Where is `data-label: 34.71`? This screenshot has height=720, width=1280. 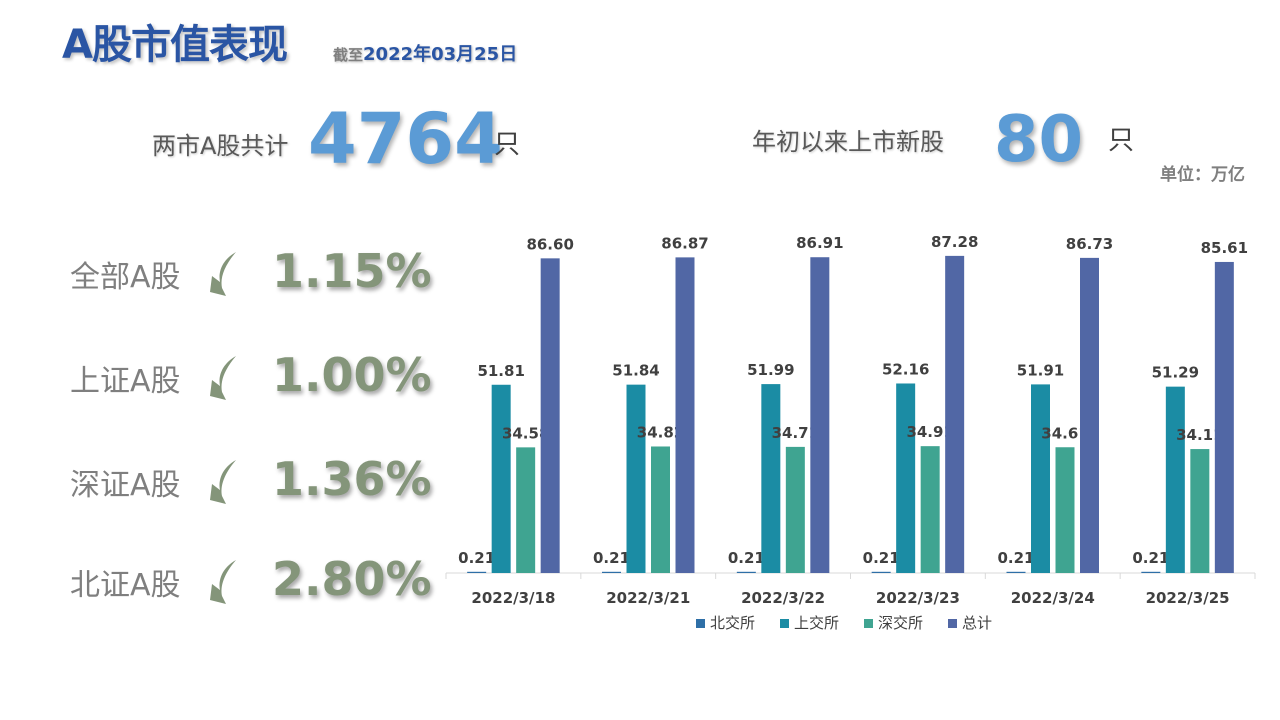 data-label: 34.71 is located at coordinates (795, 433).